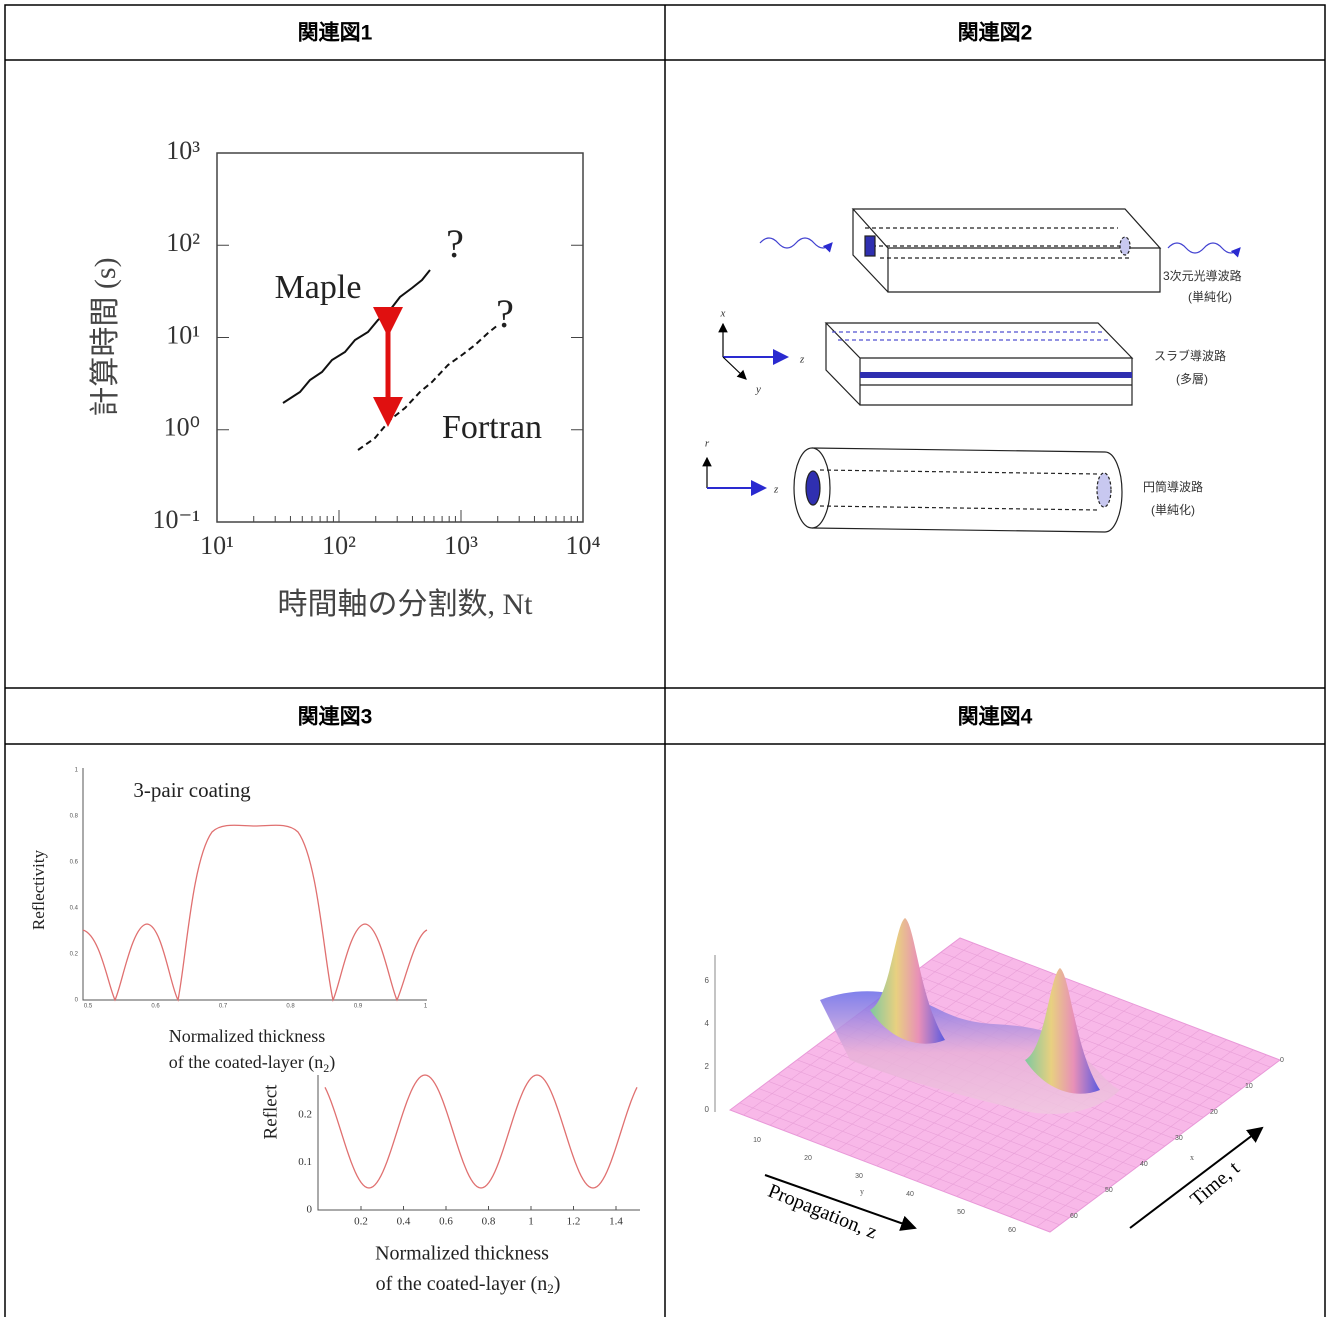 The image size is (1327, 1317). Describe the element at coordinates (361, 1222) in the screenshot. I see `x-tick-label: 0.2` at that location.